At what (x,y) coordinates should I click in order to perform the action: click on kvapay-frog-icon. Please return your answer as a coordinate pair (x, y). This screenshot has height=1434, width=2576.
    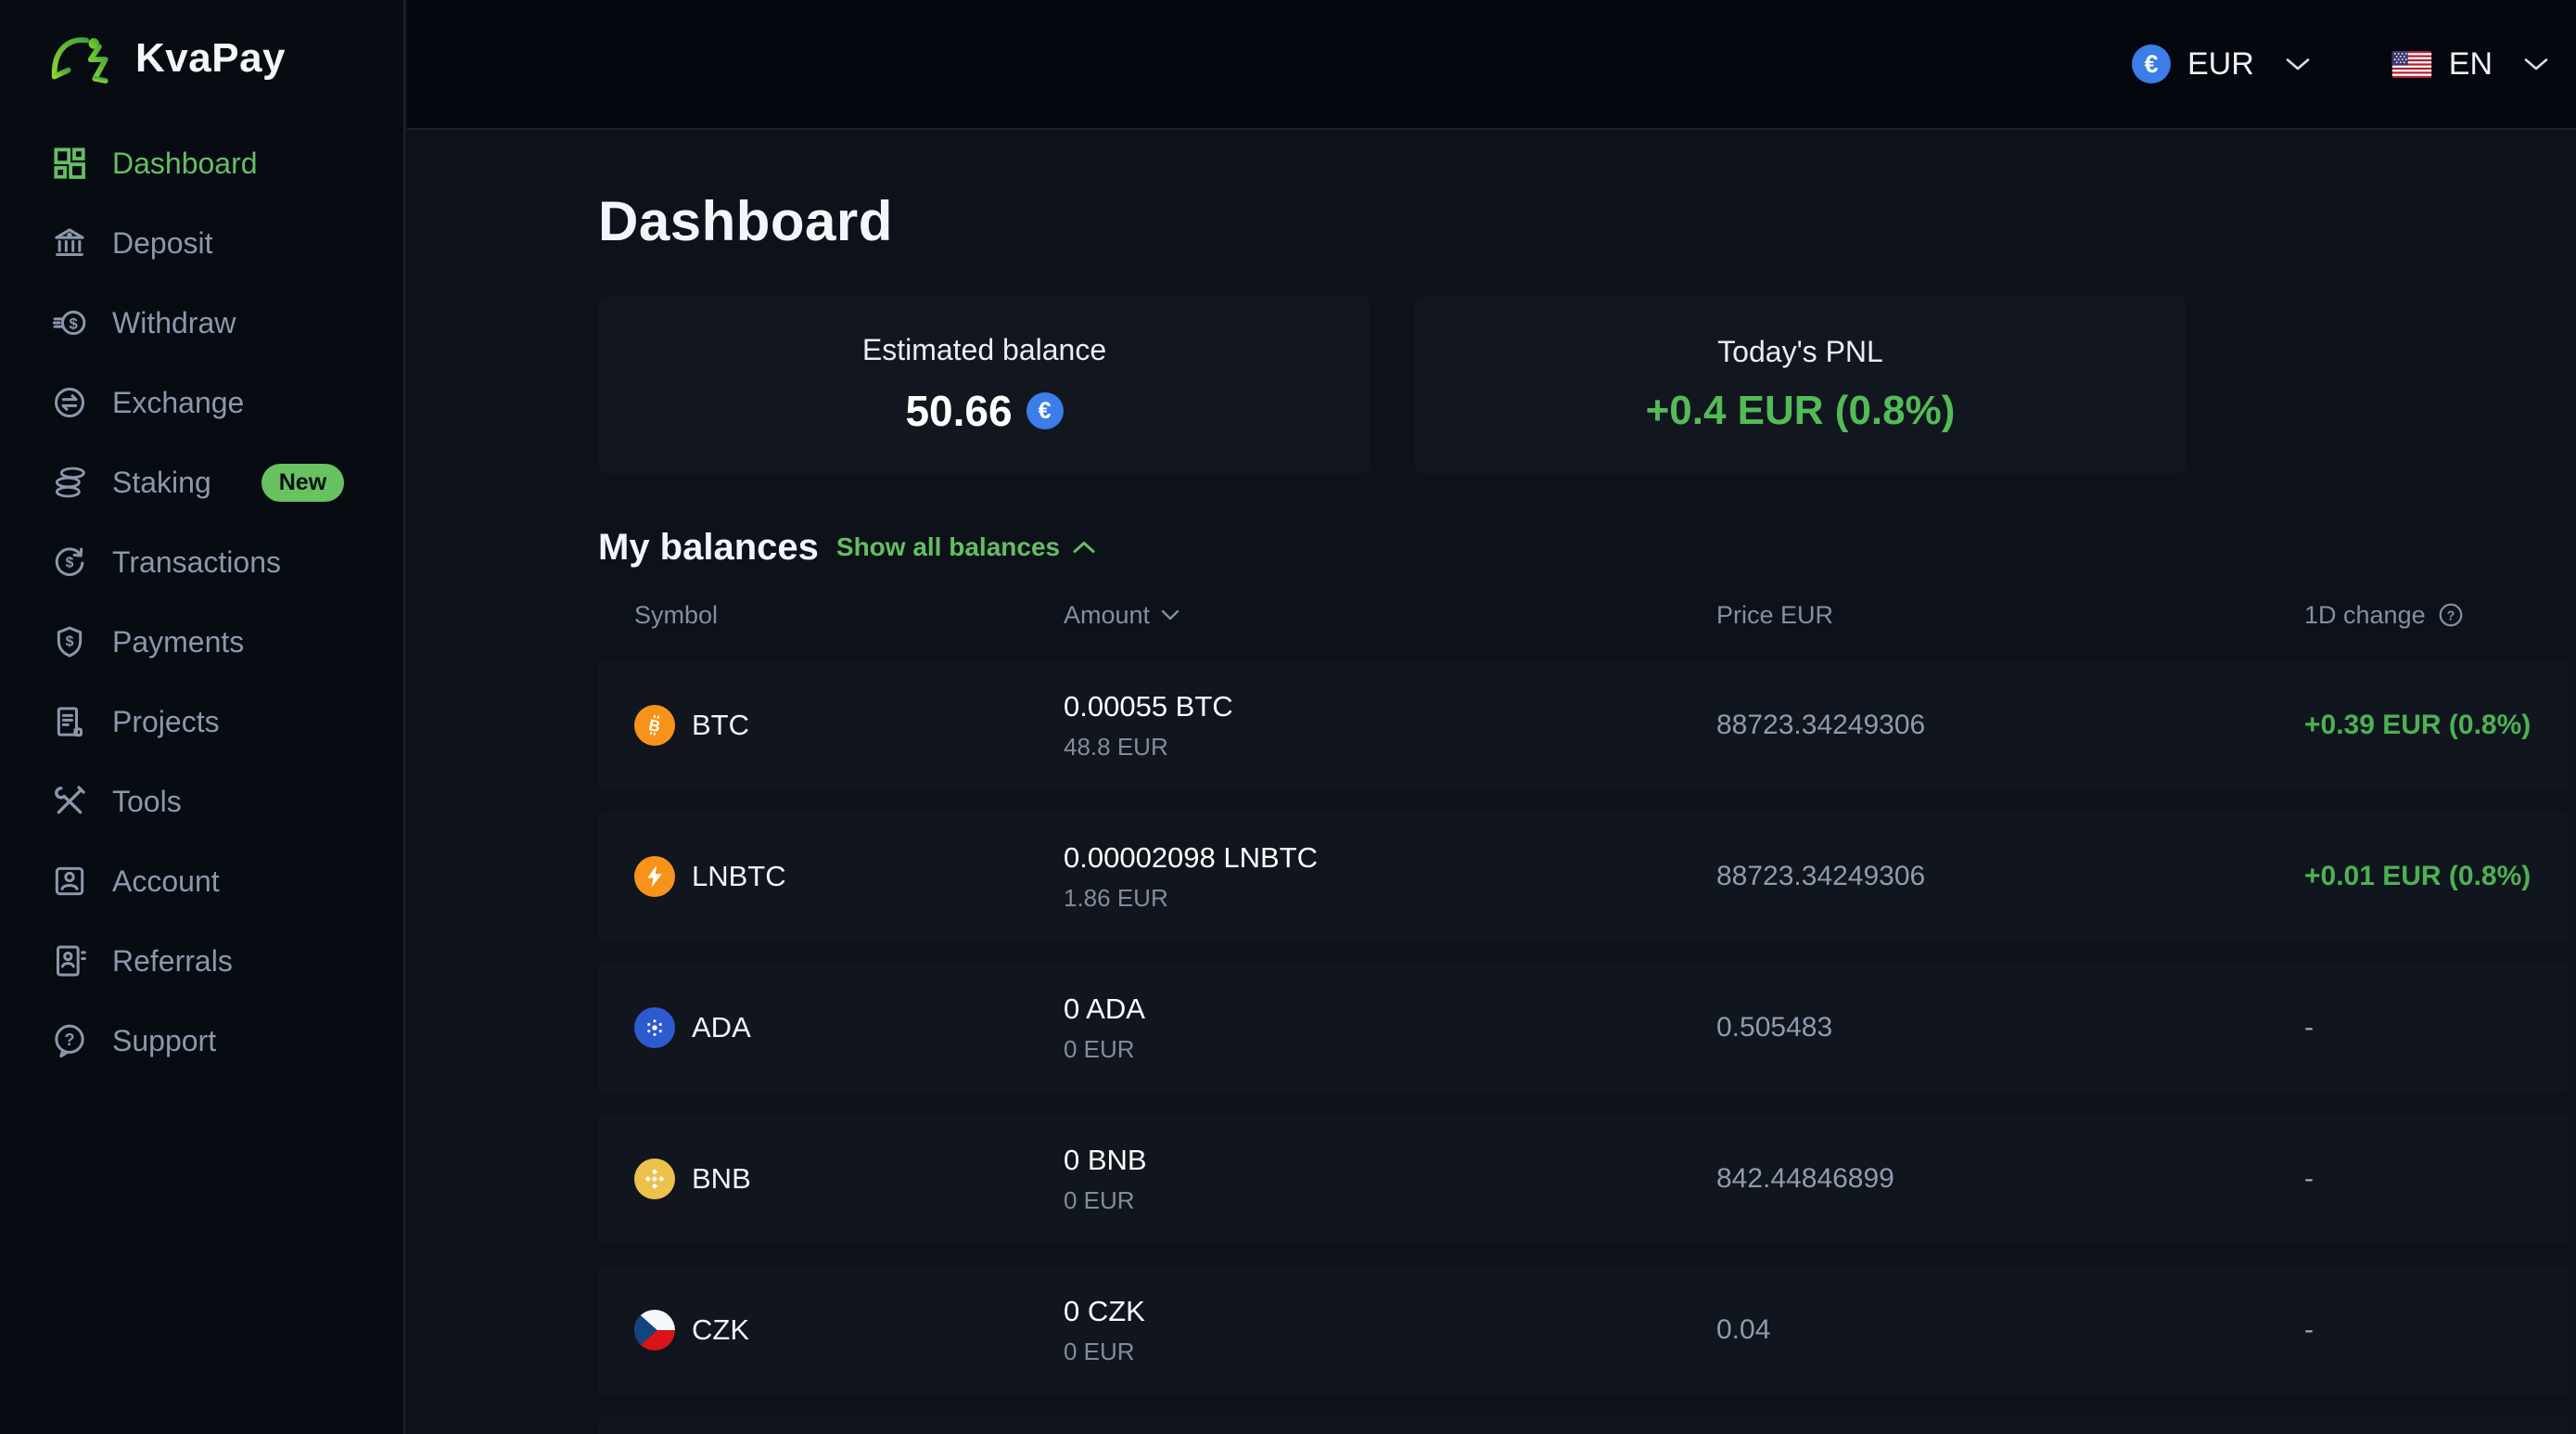
    Looking at the image, I should click on (85, 58).